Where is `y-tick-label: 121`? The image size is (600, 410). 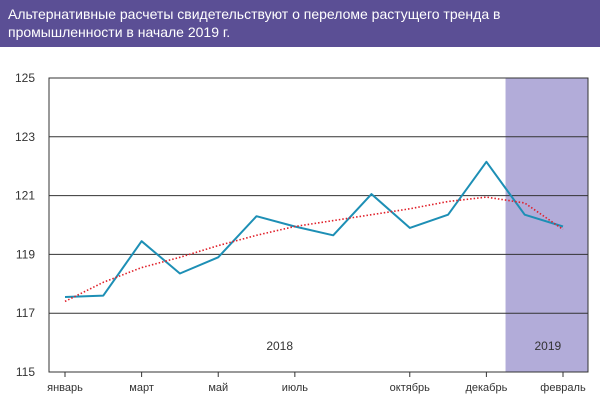 y-tick-label: 121 is located at coordinates (25, 196).